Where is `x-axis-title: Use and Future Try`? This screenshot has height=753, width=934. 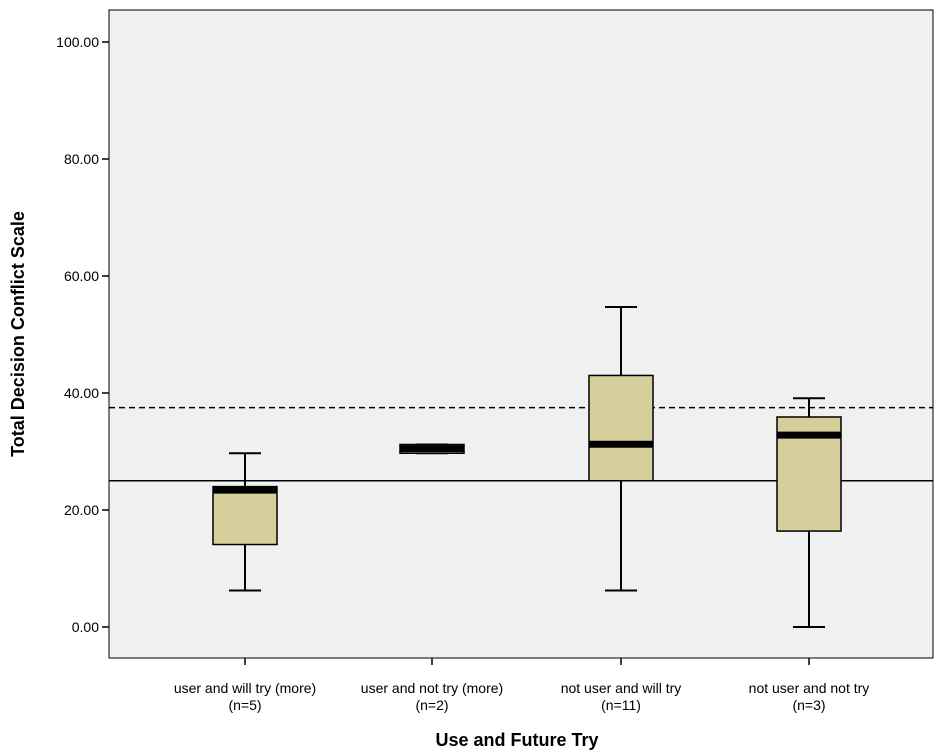
x-axis-title: Use and Future Try is located at coordinates (516, 740).